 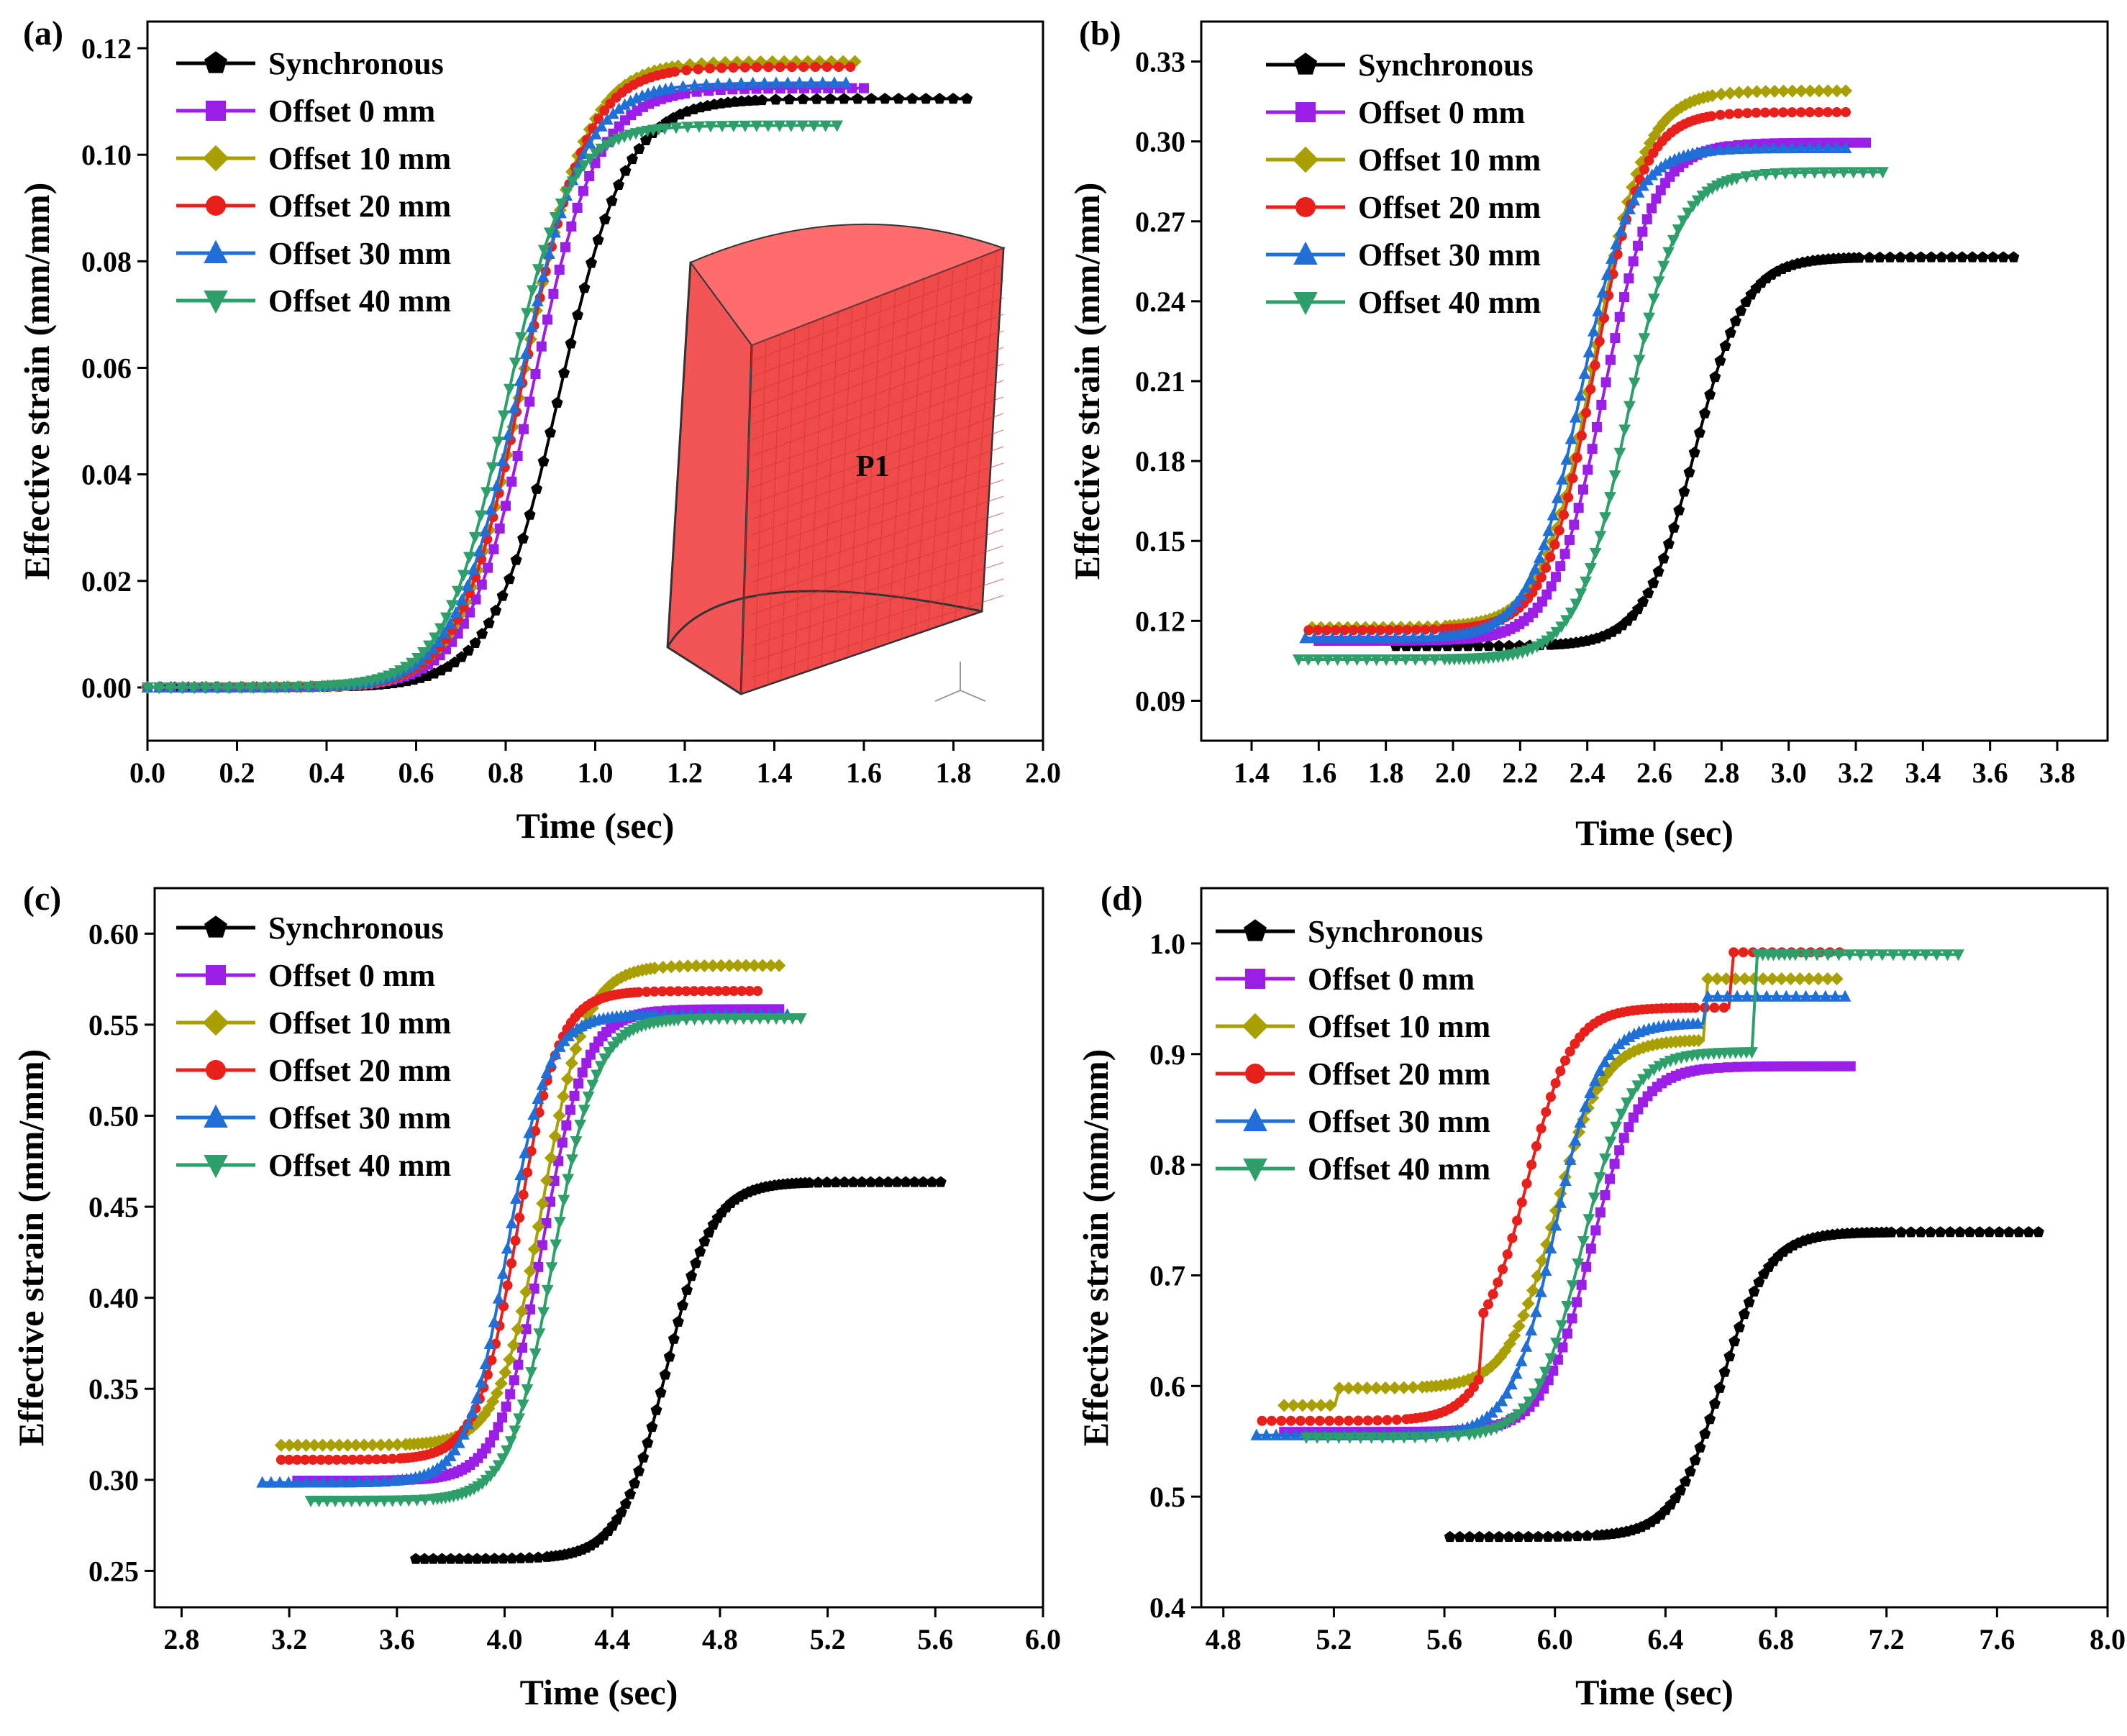 I want to click on coordinate-triad-icon, so click(x=960, y=682).